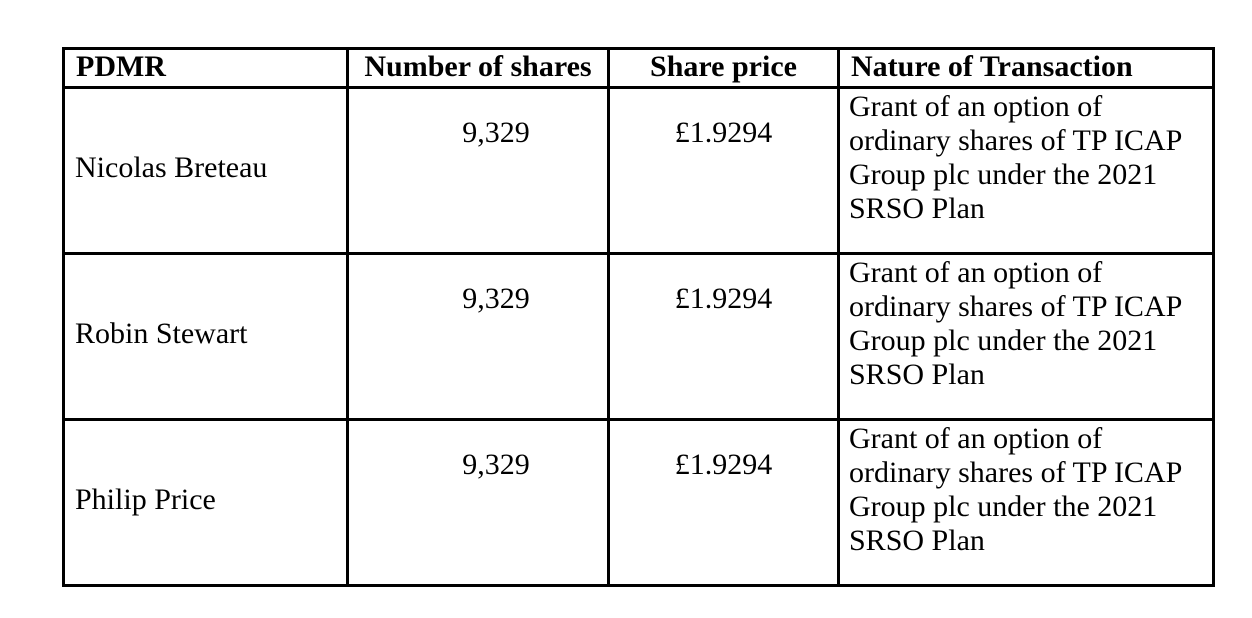 Image resolution: width=1252 pixels, height=618 pixels. What do you see at coordinates (205, 68) in the screenshot?
I see `column-header-pdmr: PDMR` at bounding box center [205, 68].